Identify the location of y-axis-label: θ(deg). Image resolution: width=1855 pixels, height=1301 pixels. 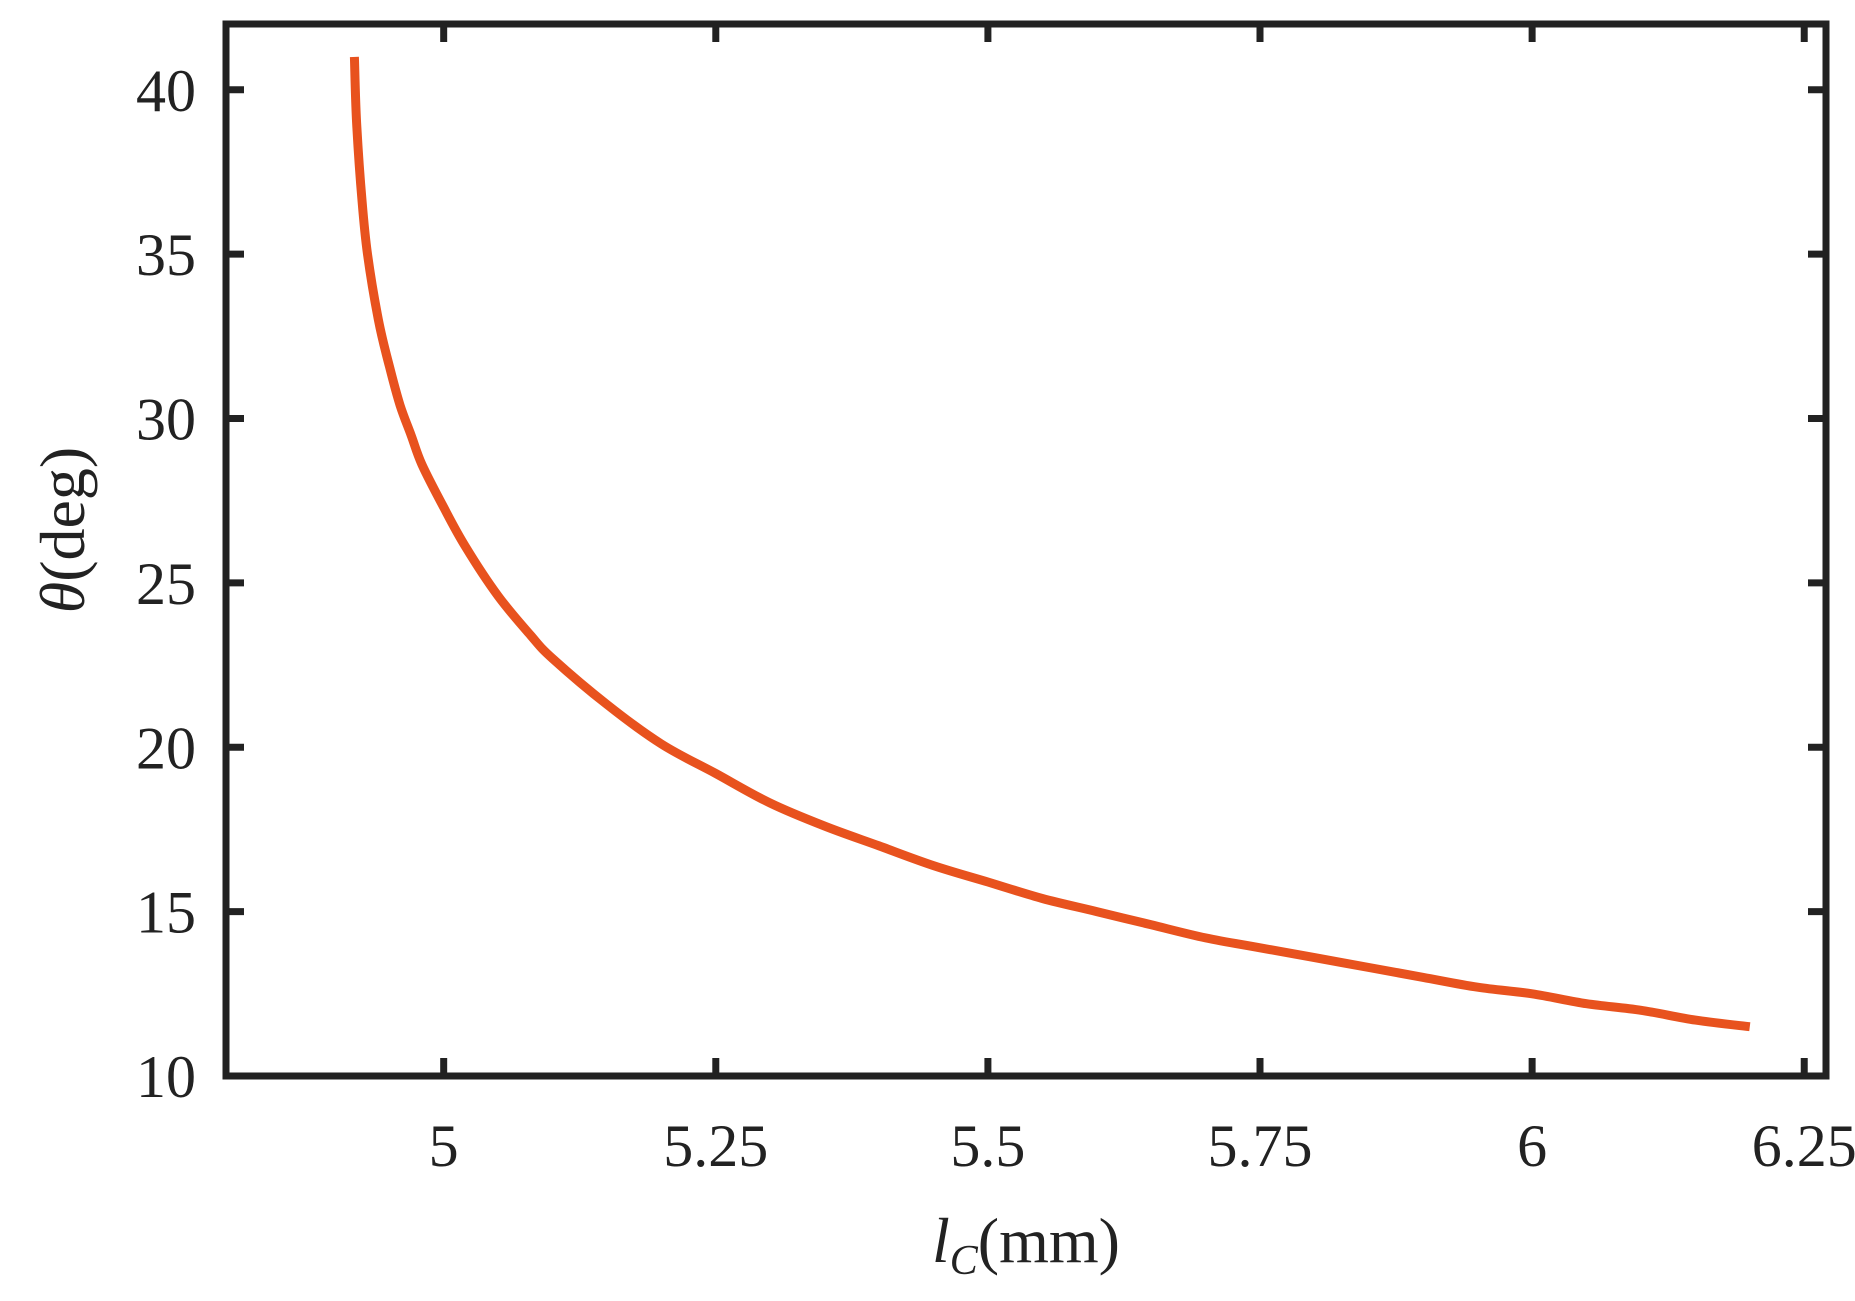
(62, 530).